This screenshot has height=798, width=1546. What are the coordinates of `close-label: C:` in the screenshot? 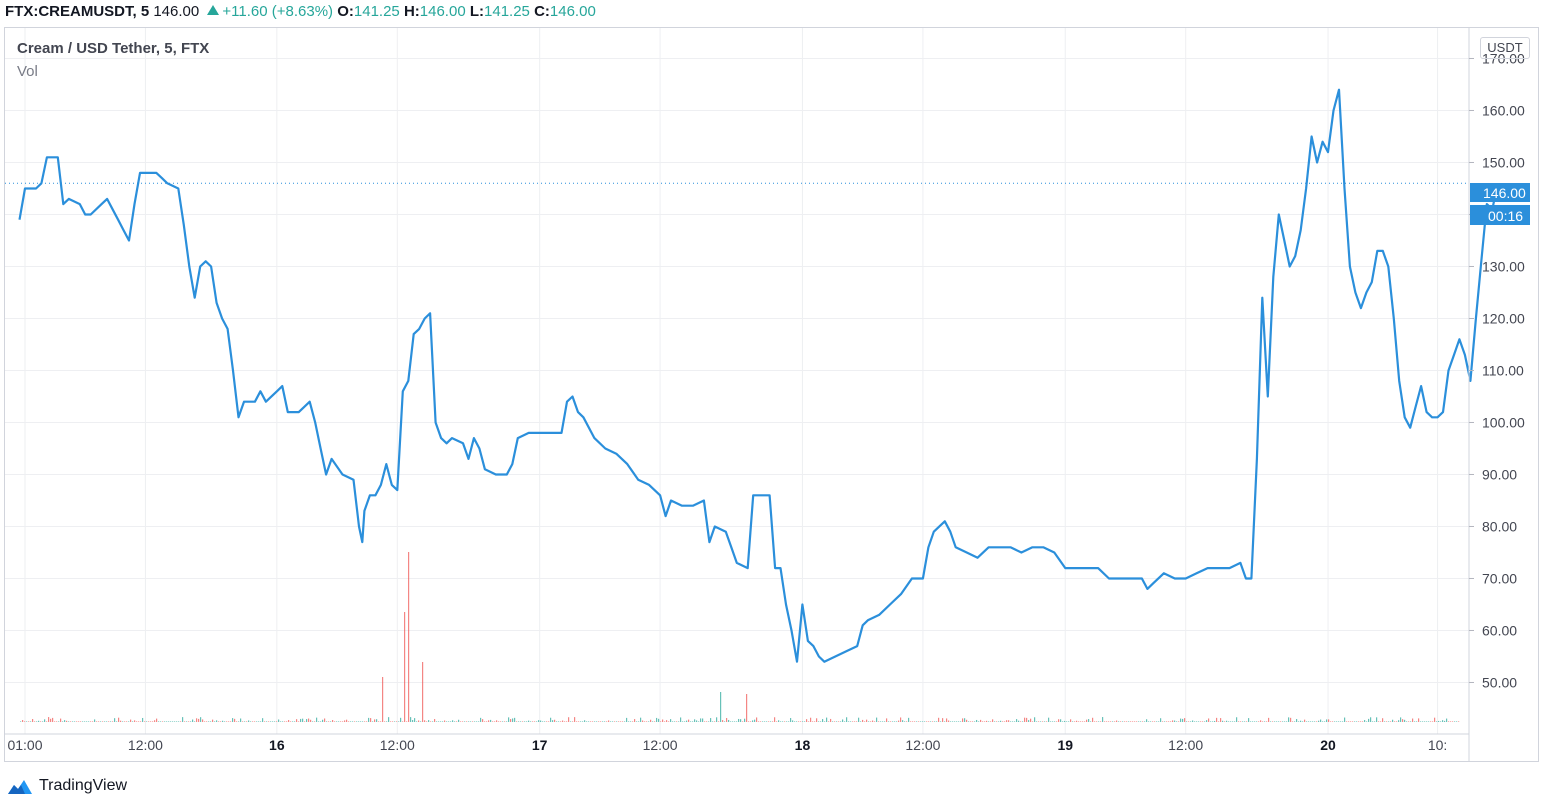 It's located at (542, 11).